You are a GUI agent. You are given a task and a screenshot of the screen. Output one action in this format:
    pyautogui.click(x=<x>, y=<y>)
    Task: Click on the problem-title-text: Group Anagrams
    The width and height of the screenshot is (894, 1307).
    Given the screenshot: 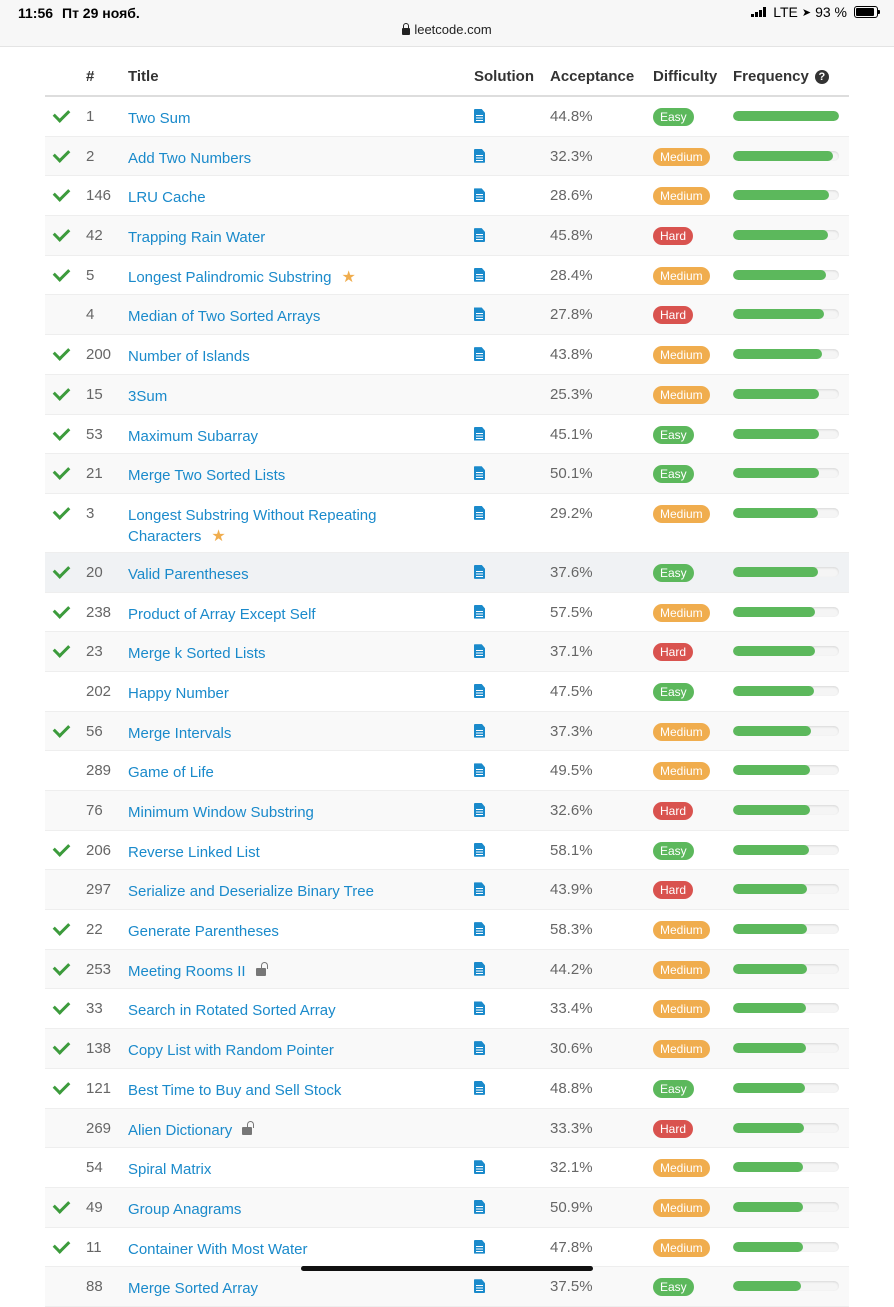 What is the action you would take?
    pyautogui.click(x=185, y=1209)
    